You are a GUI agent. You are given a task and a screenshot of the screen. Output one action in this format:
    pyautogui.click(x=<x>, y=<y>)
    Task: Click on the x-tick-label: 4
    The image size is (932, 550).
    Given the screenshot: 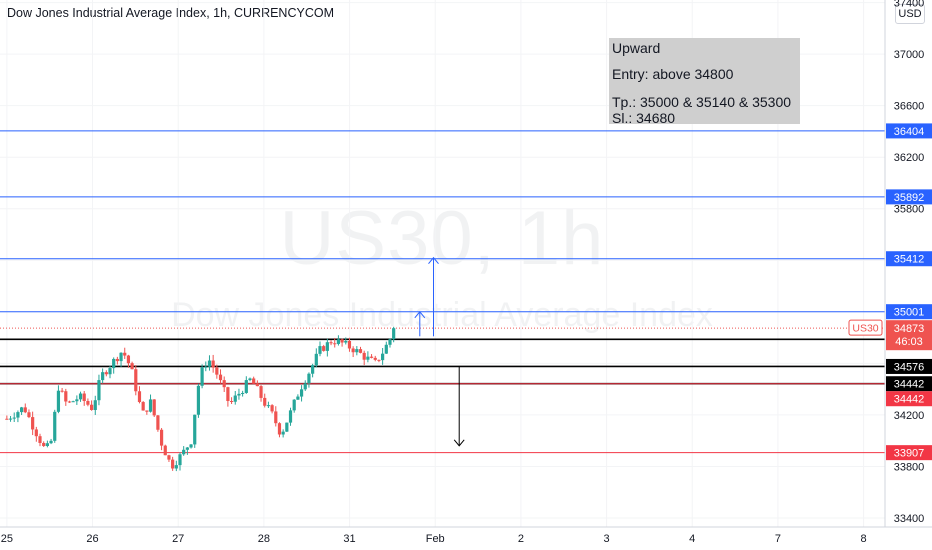 What is the action you would take?
    pyautogui.click(x=692, y=539)
    